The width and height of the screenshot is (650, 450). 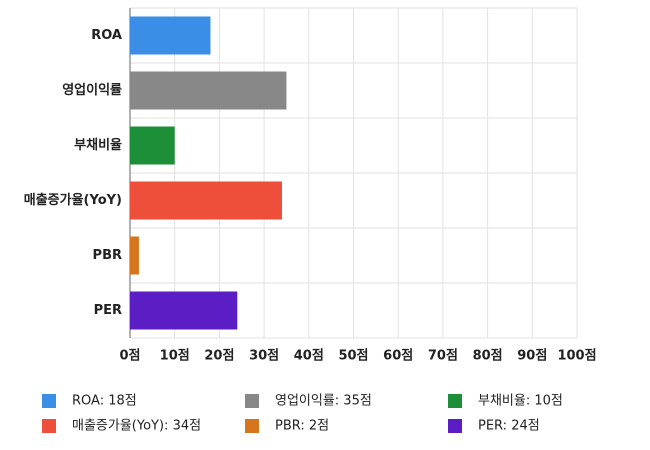 What do you see at coordinates (353, 356) in the screenshot?
I see `x-tick-label: 50점` at bounding box center [353, 356].